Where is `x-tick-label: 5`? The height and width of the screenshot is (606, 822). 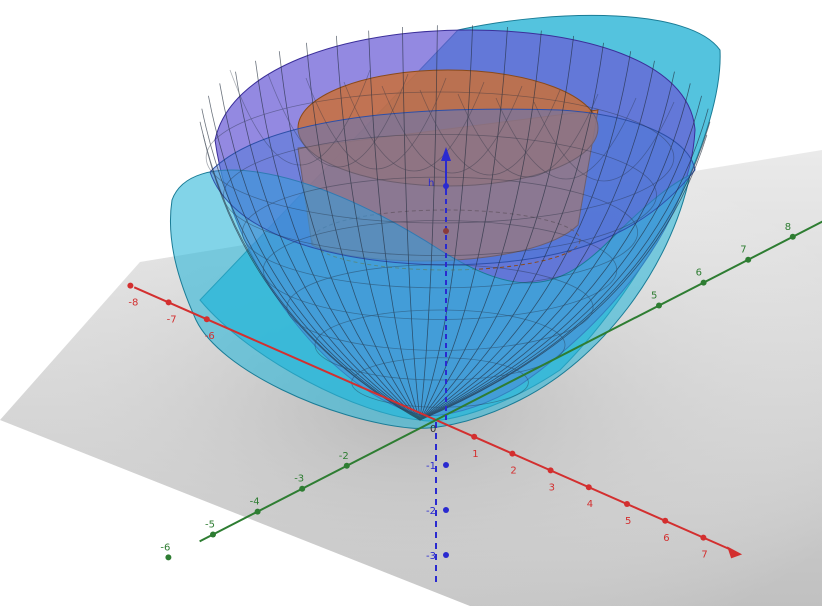 x-tick-label: 5 is located at coordinates (628, 521).